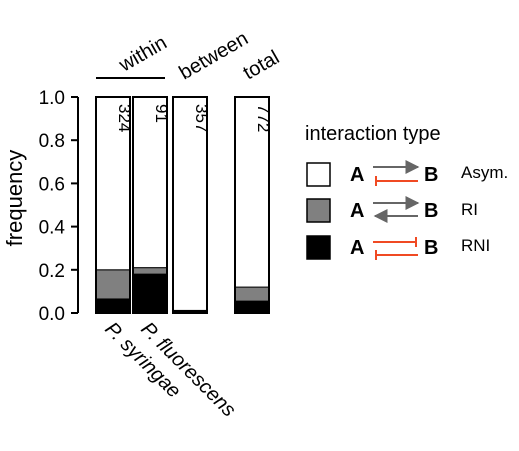 This screenshot has width=519, height=451. Describe the element at coordinates (469, 209) in the screenshot. I see `legend-label-ri: RI` at that location.